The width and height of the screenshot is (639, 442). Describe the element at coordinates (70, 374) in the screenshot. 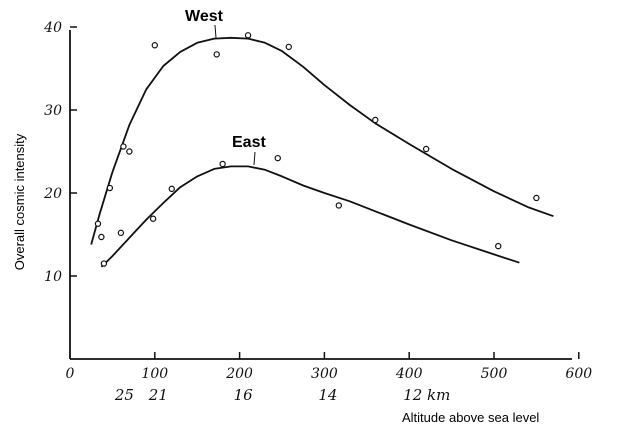

I see `x-tick-label: 0` at that location.